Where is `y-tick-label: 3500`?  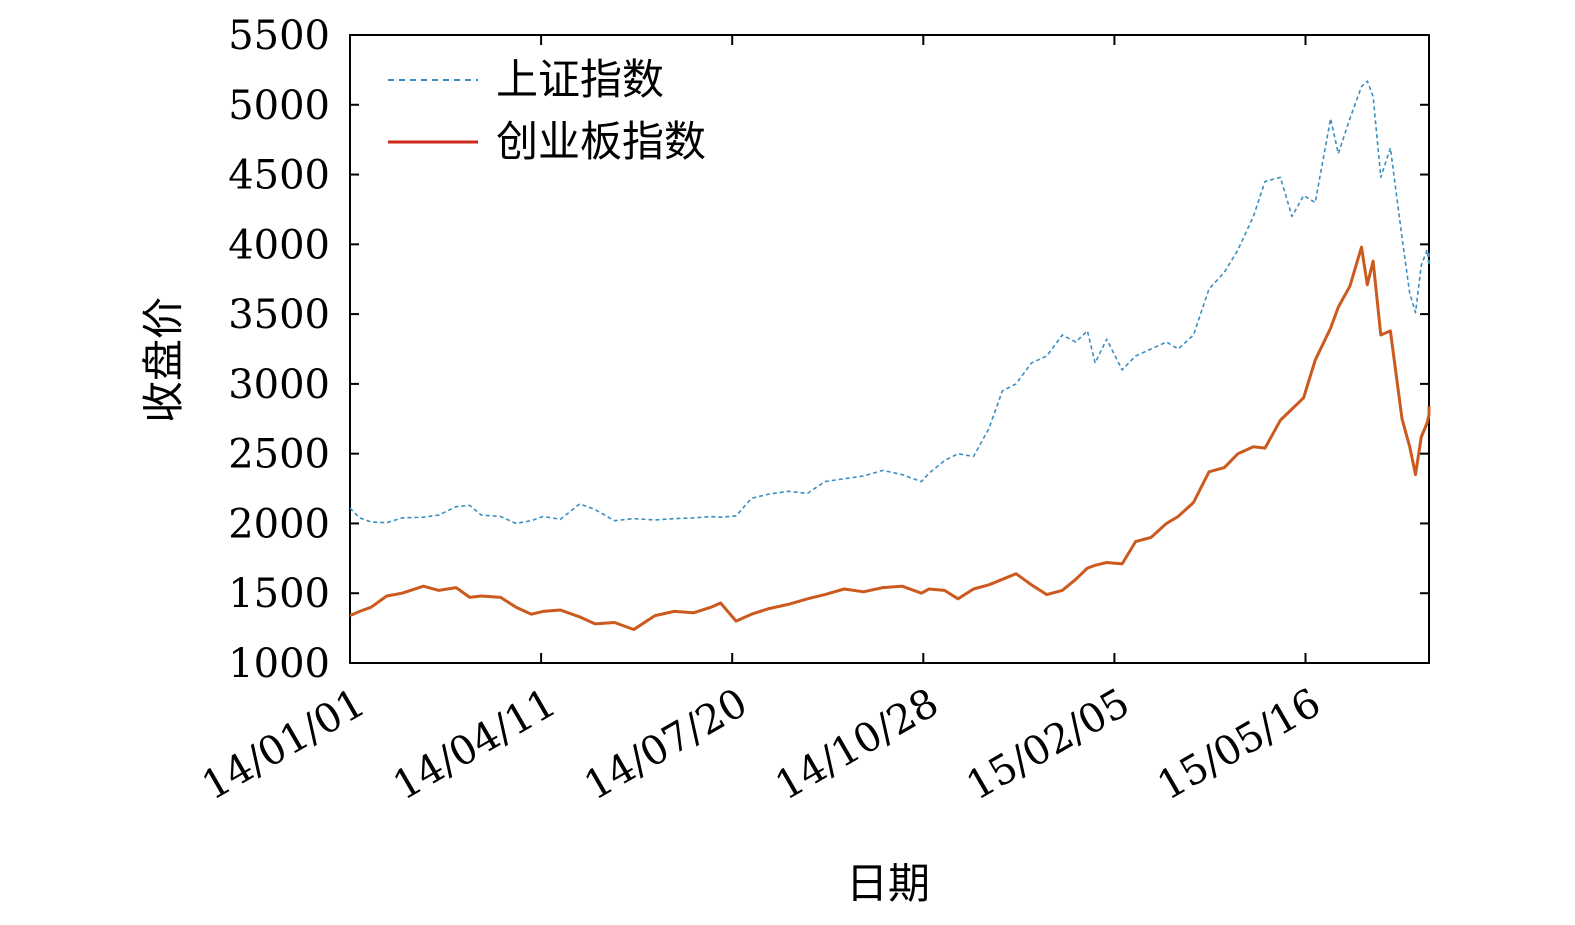
y-tick-label: 3500 is located at coordinates (279, 315).